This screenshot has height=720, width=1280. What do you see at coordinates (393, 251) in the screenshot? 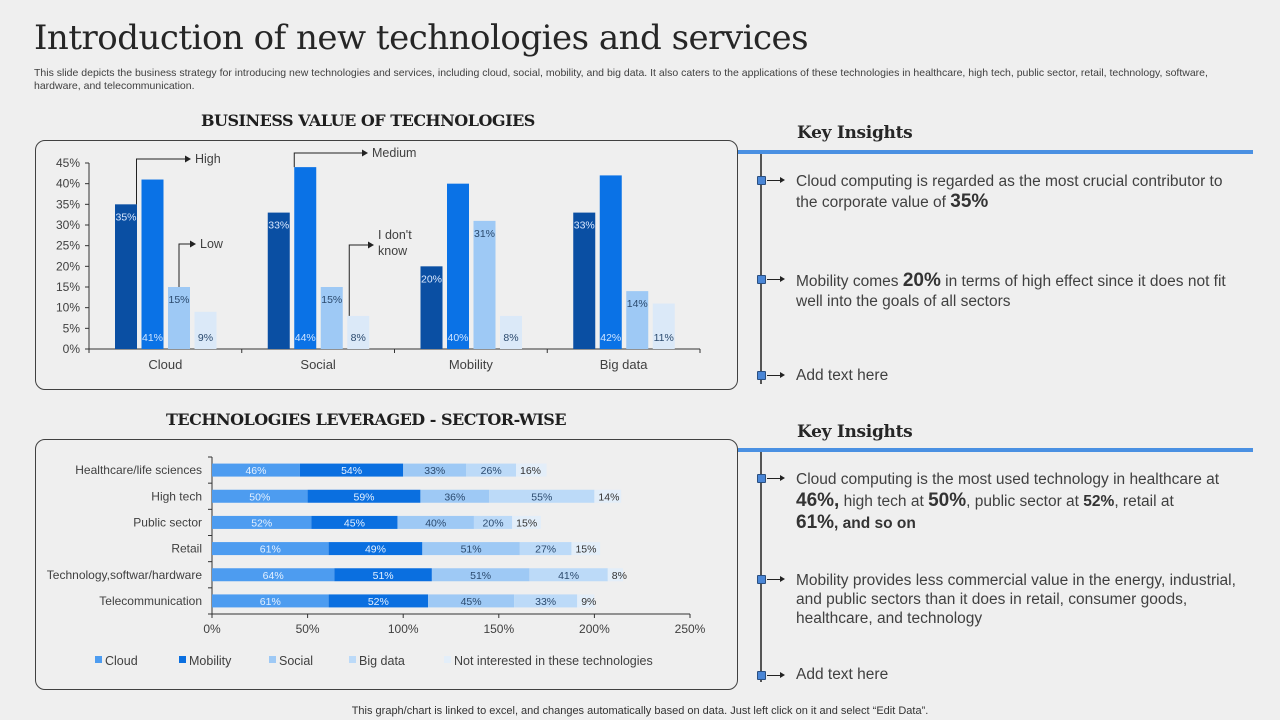
I see `dont-know-annotation-line2: know` at bounding box center [393, 251].